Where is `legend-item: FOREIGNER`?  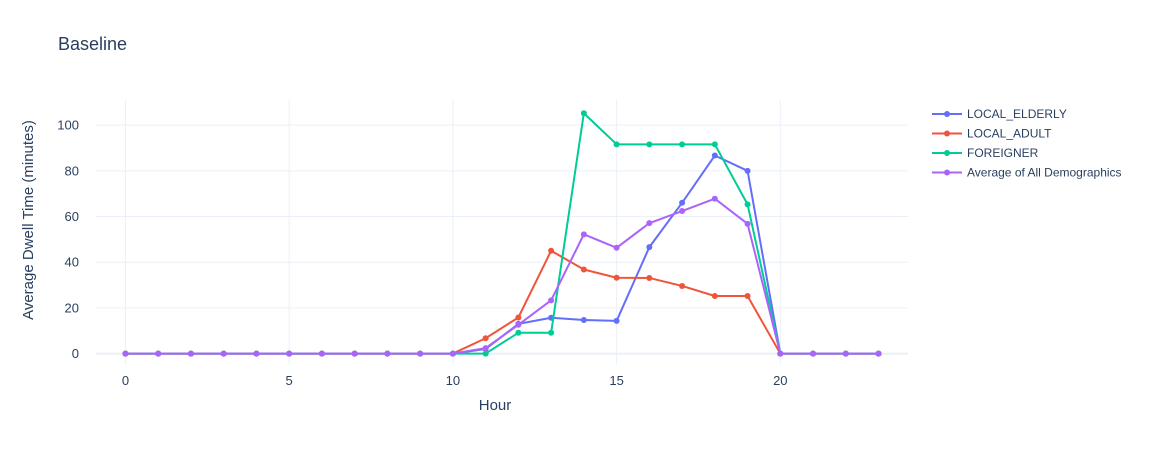
legend-item: FOREIGNER is located at coordinates (985, 153).